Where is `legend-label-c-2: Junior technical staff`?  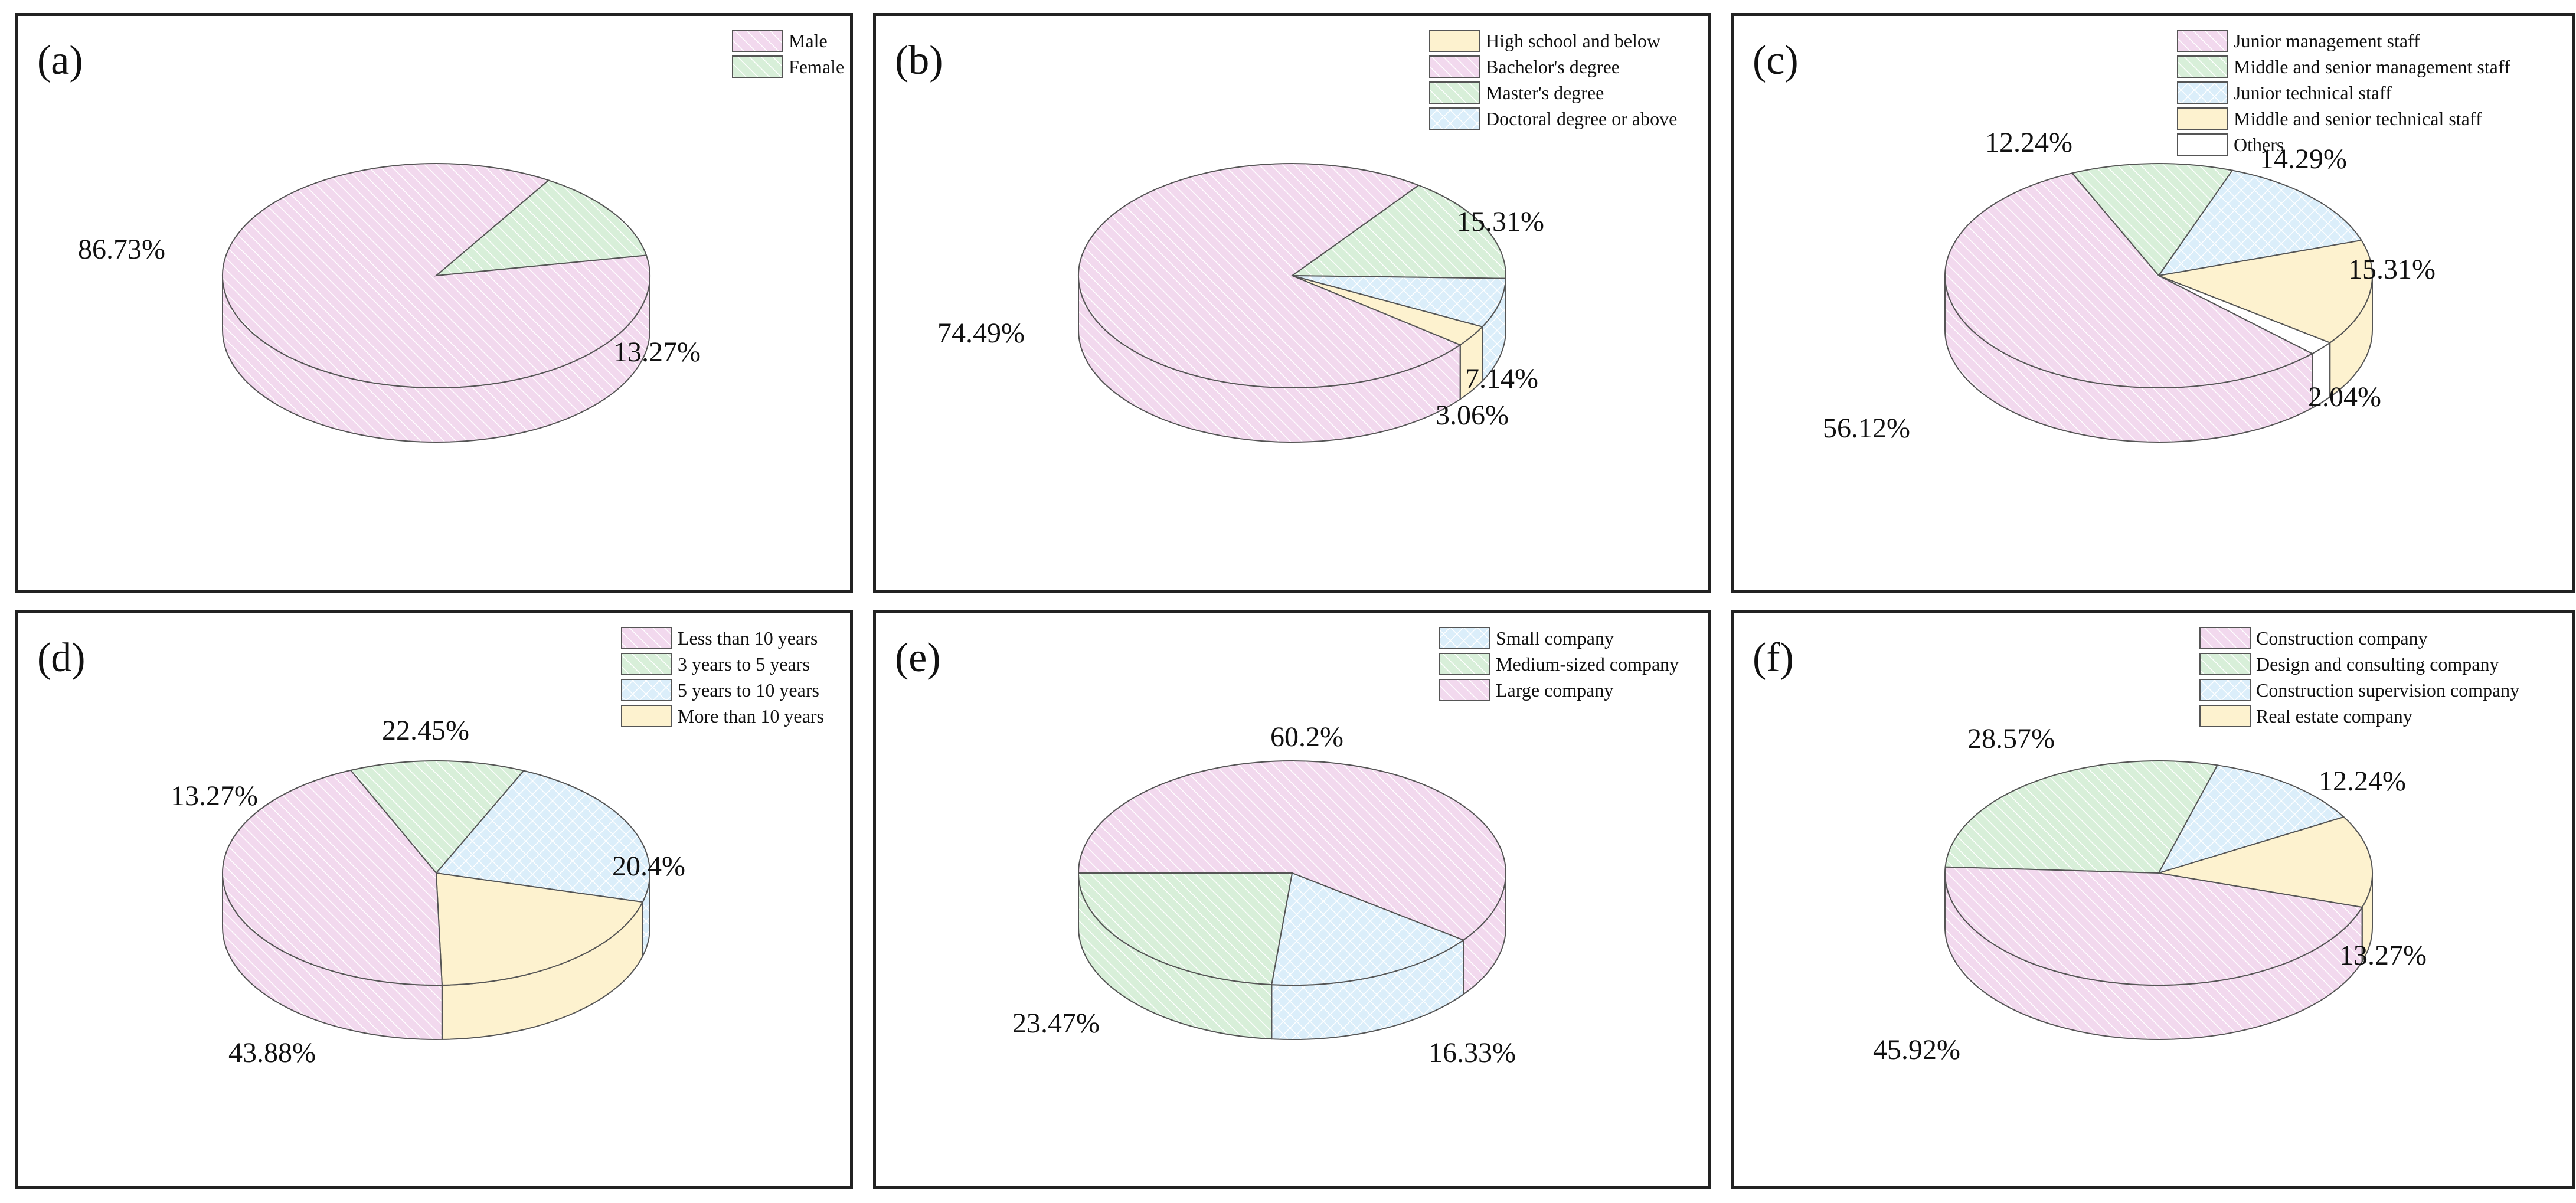 legend-label-c-2: Junior technical staff is located at coordinates (2313, 92).